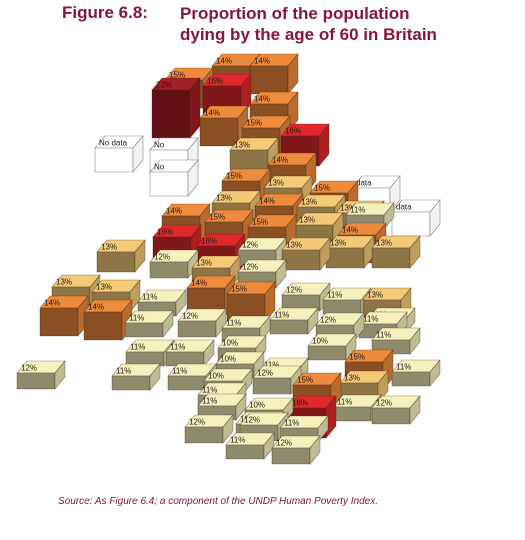  Describe the element at coordinates (113, 143) in the screenshot. I see `region-value-label: No data` at that location.